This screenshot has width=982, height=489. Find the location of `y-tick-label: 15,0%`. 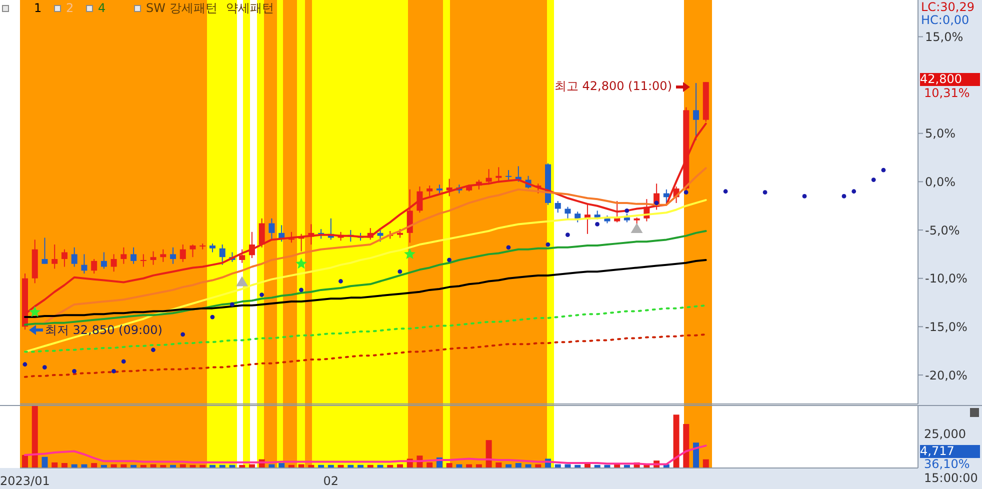

y-tick-label: 15,0% is located at coordinates (944, 37).